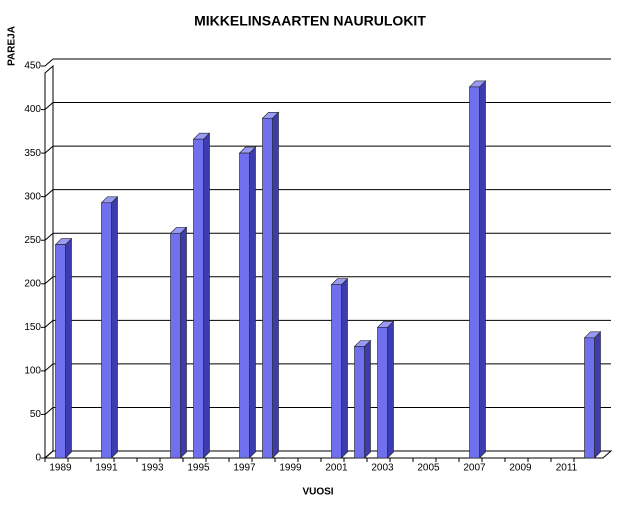  Describe the element at coordinates (382, 468) in the screenshot. I see `x-tick-label: 2003` at that location.